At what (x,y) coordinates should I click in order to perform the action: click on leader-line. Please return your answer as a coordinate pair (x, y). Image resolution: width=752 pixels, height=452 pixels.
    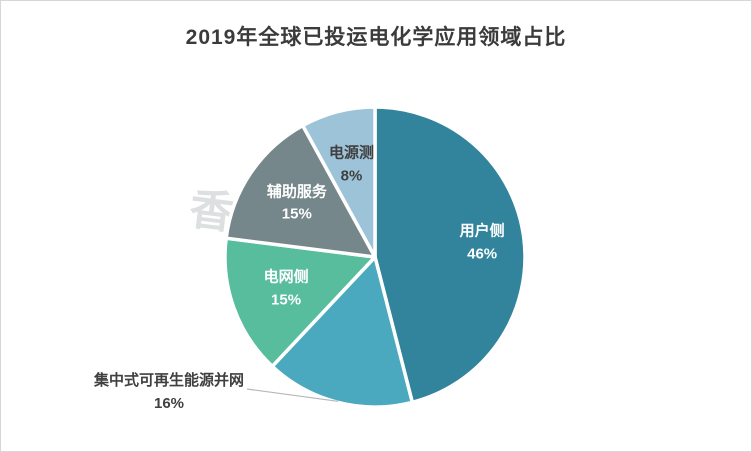
    Looking at the image, I should click on (292, 395).